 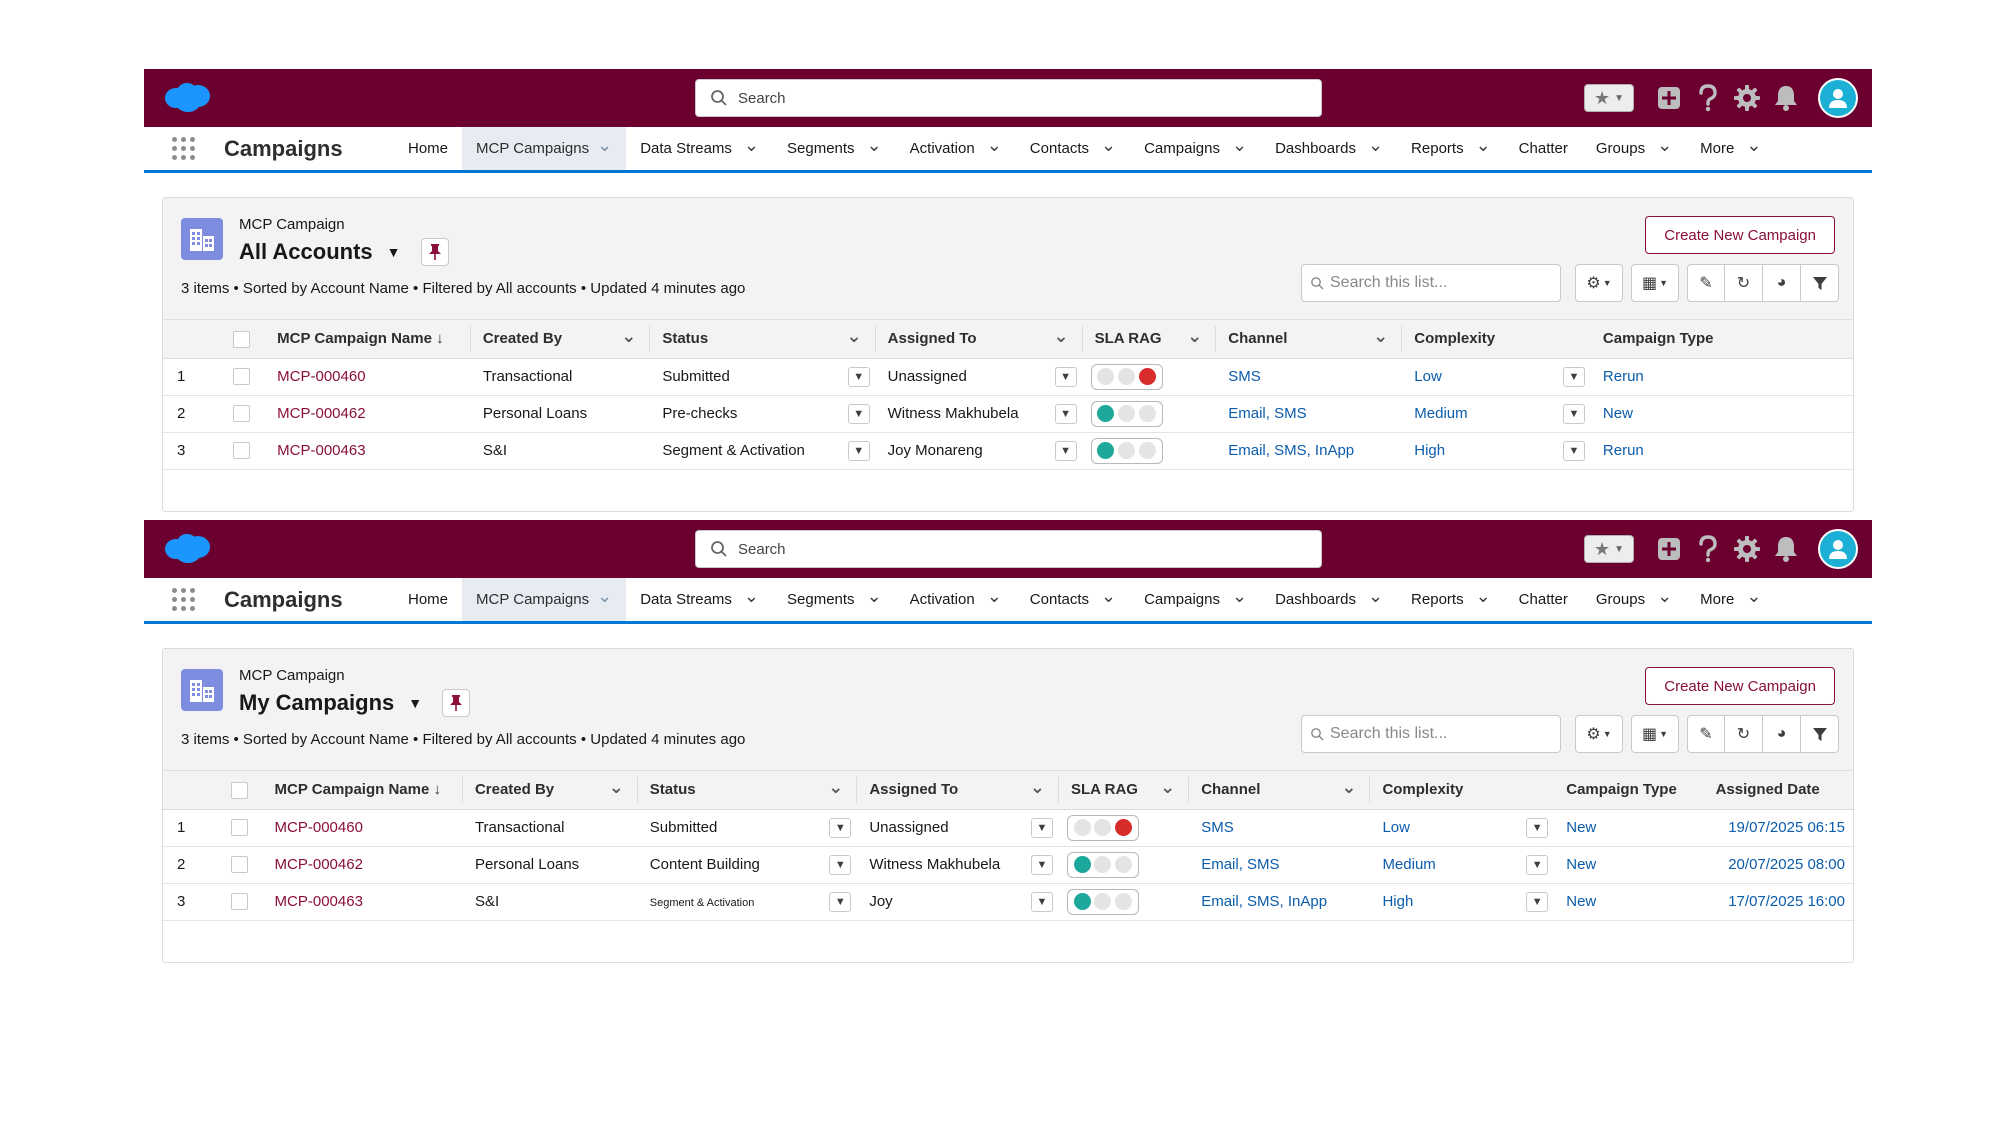 I want to click on help-icon, so click(x=1708, y=98).